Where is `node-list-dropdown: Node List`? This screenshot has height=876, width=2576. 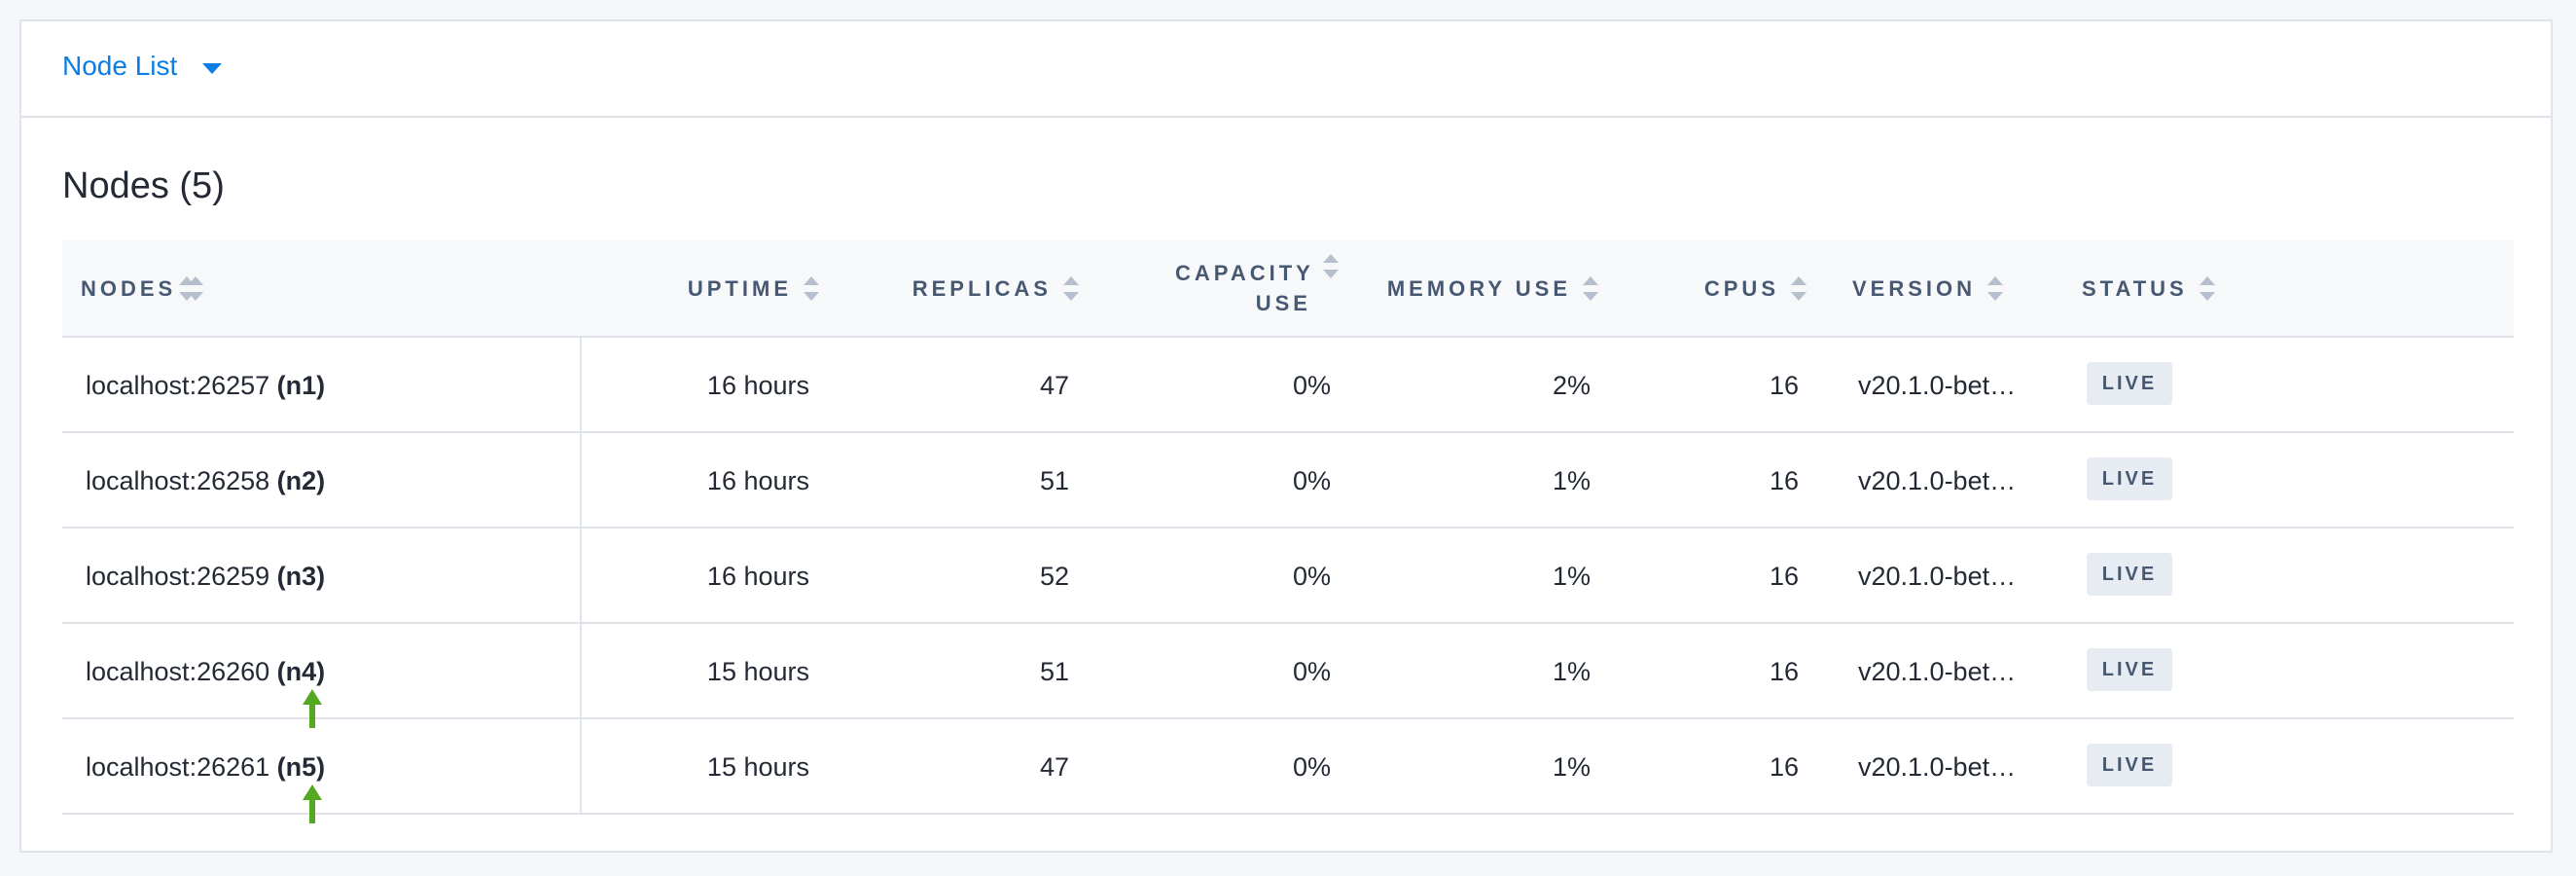
node-list-dropdown: Node List is located at coordinates (120, 66).